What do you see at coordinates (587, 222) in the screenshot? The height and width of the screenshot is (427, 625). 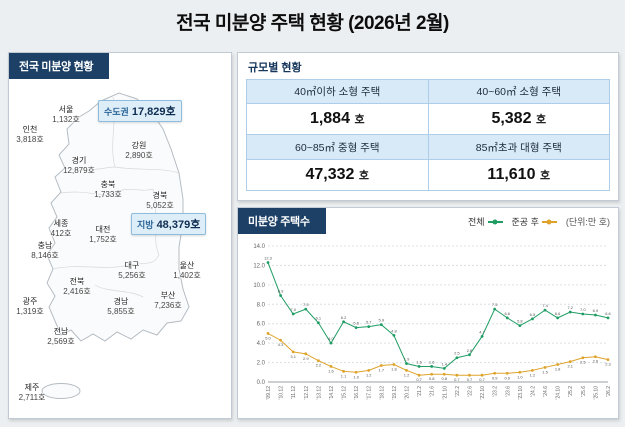 I see `chart-unit-note: (단위:만 호)` at bounding box center [587, 222].